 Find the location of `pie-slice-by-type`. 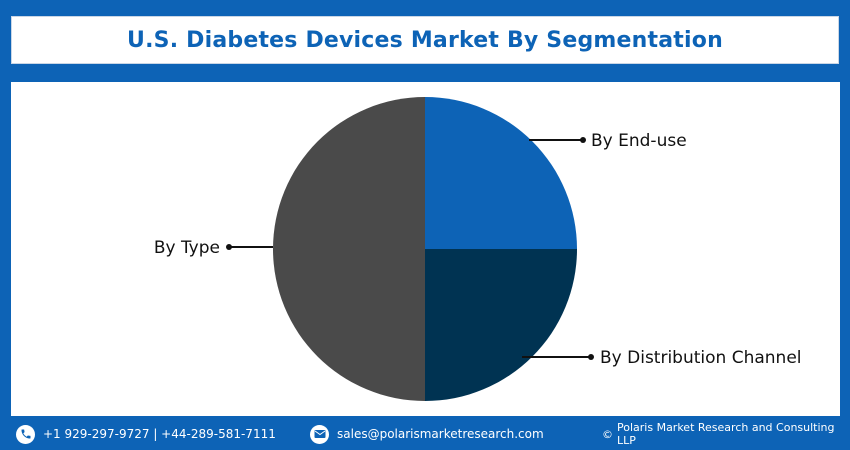

pie-slice-by-type is located at coordinates (349, 249).